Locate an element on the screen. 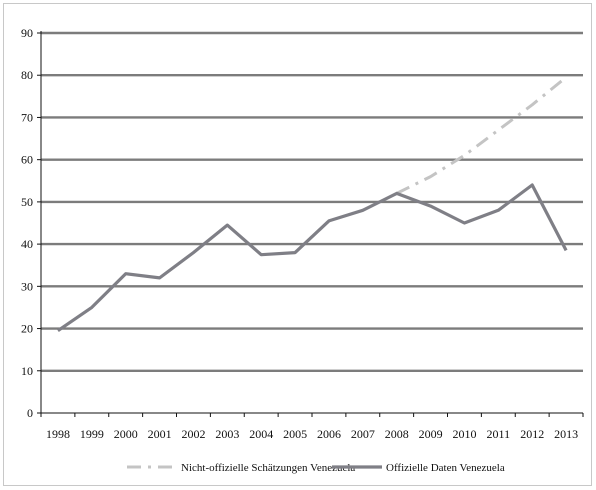  x-tick-label: 1998 is located at coordinates (58, 434).